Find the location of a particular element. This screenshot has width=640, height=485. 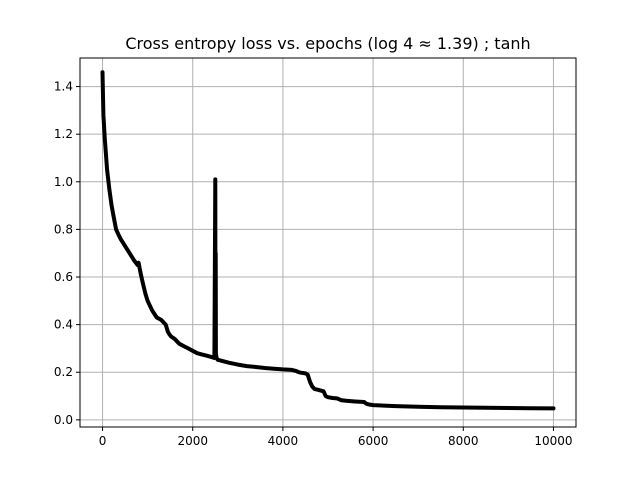

y-tick-label: 0.2 is located at coordinates (63, 372).